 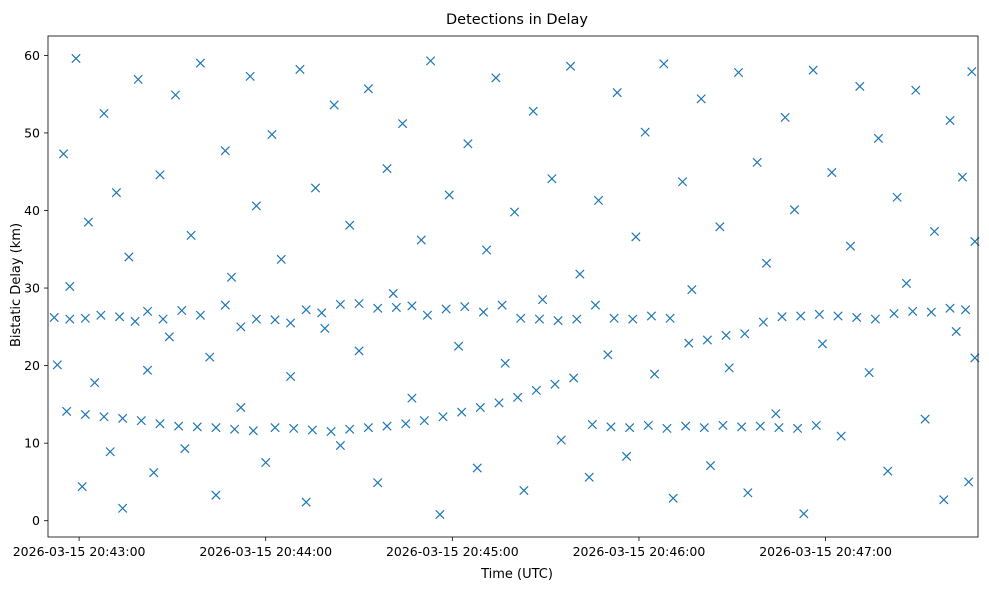 What do you see at coordinates (32, 443) in the screenshot?
I see `y-tick-label: 10` at bounding box center [32, 443].